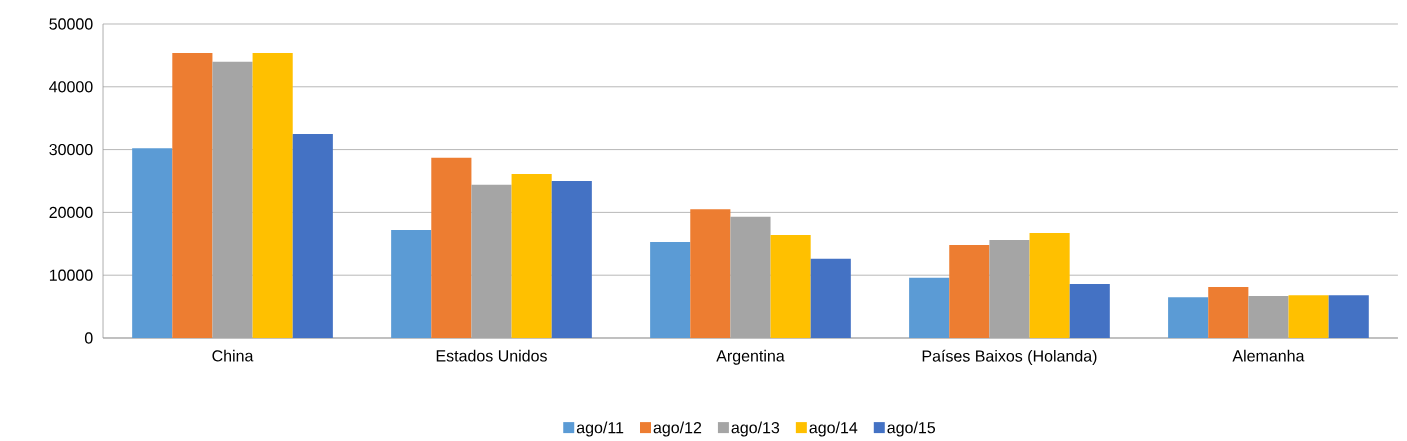 This screenshot has height=441, width=1407. Describe the element at coordinates (71, 87) in the screenshot. I see `y-tick-label: 40000` at that location.